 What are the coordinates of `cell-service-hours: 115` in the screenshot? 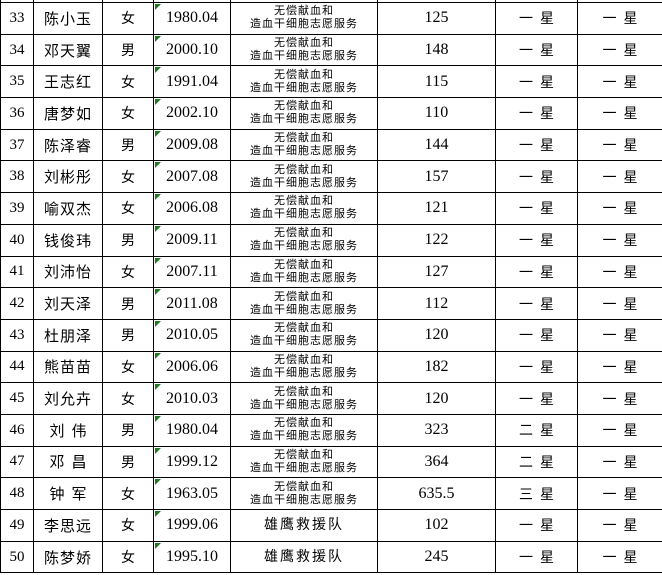 It's located at (436, 82).